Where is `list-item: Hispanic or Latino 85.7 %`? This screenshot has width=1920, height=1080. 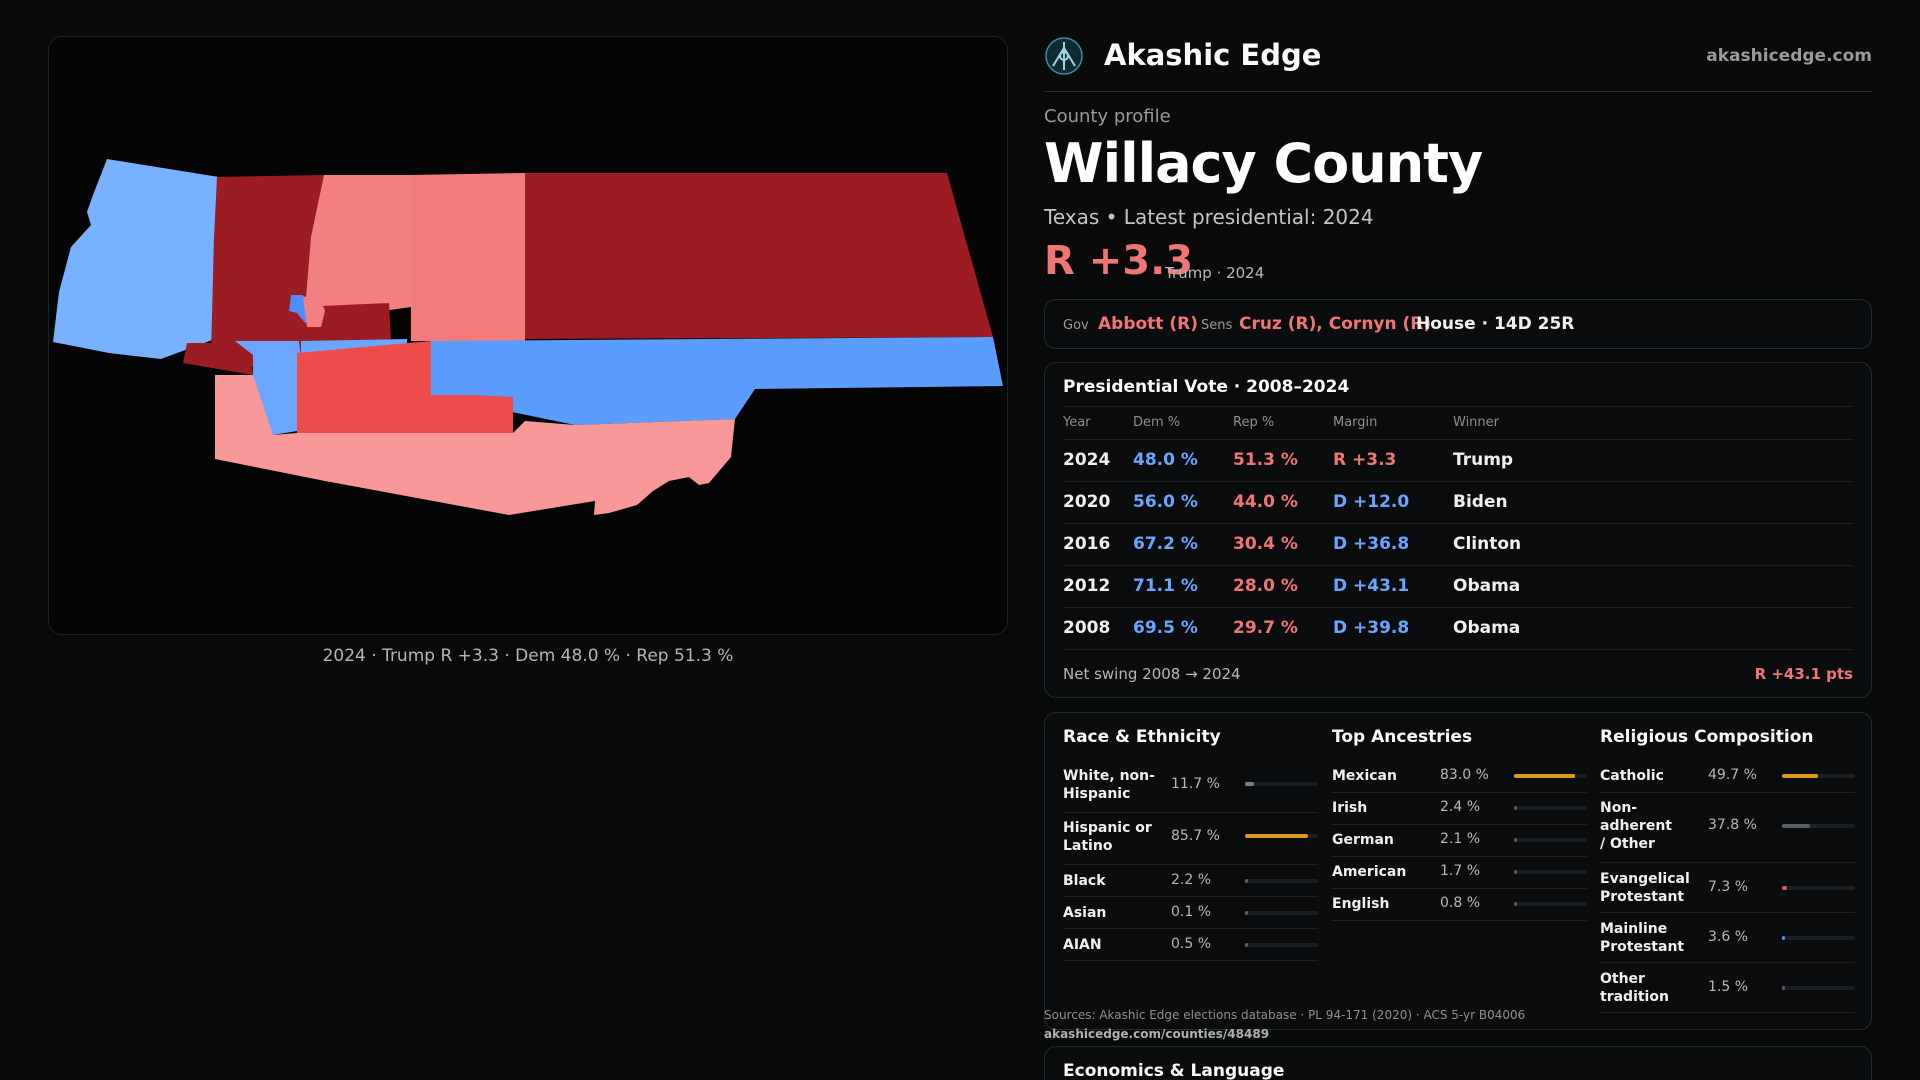
list-item: Hispanic or Latino 85.7 % is located at coordinates (1190, 839).